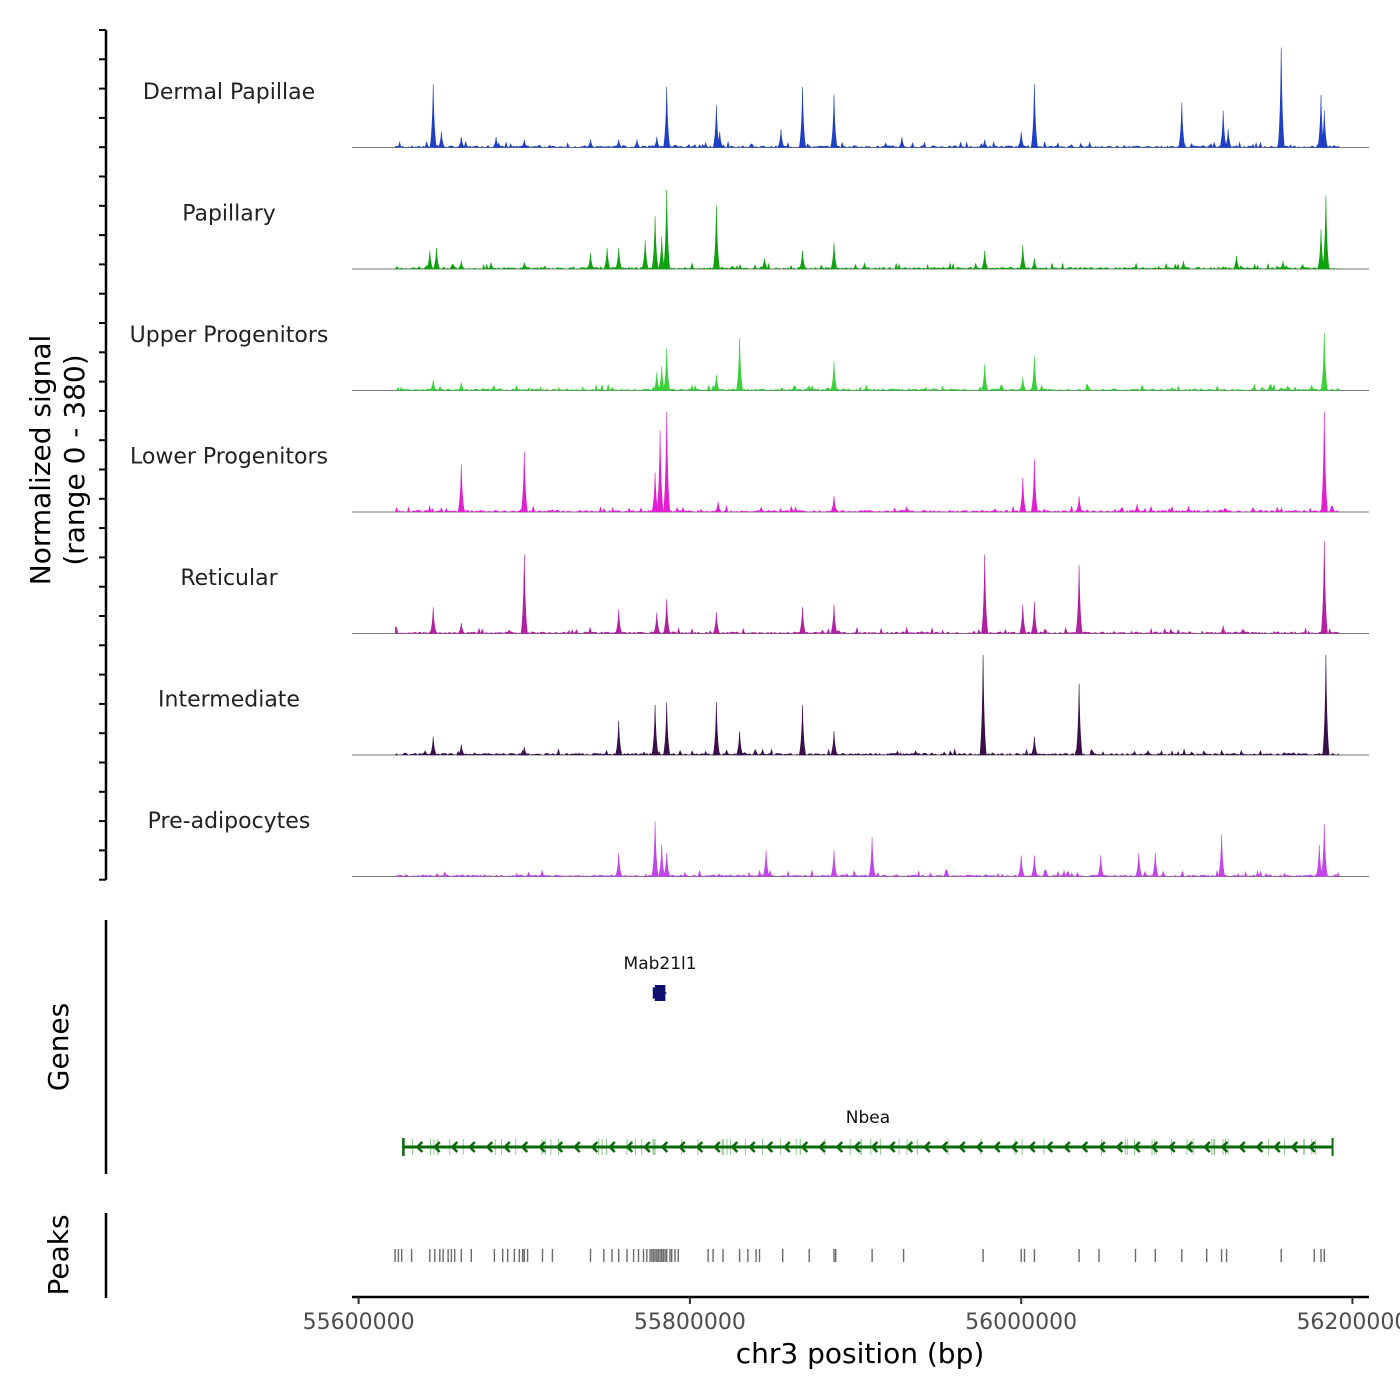 The width and height of the screenshot is (1400, 1400). I want to click on track-label: Papillary, so click(229, 214).